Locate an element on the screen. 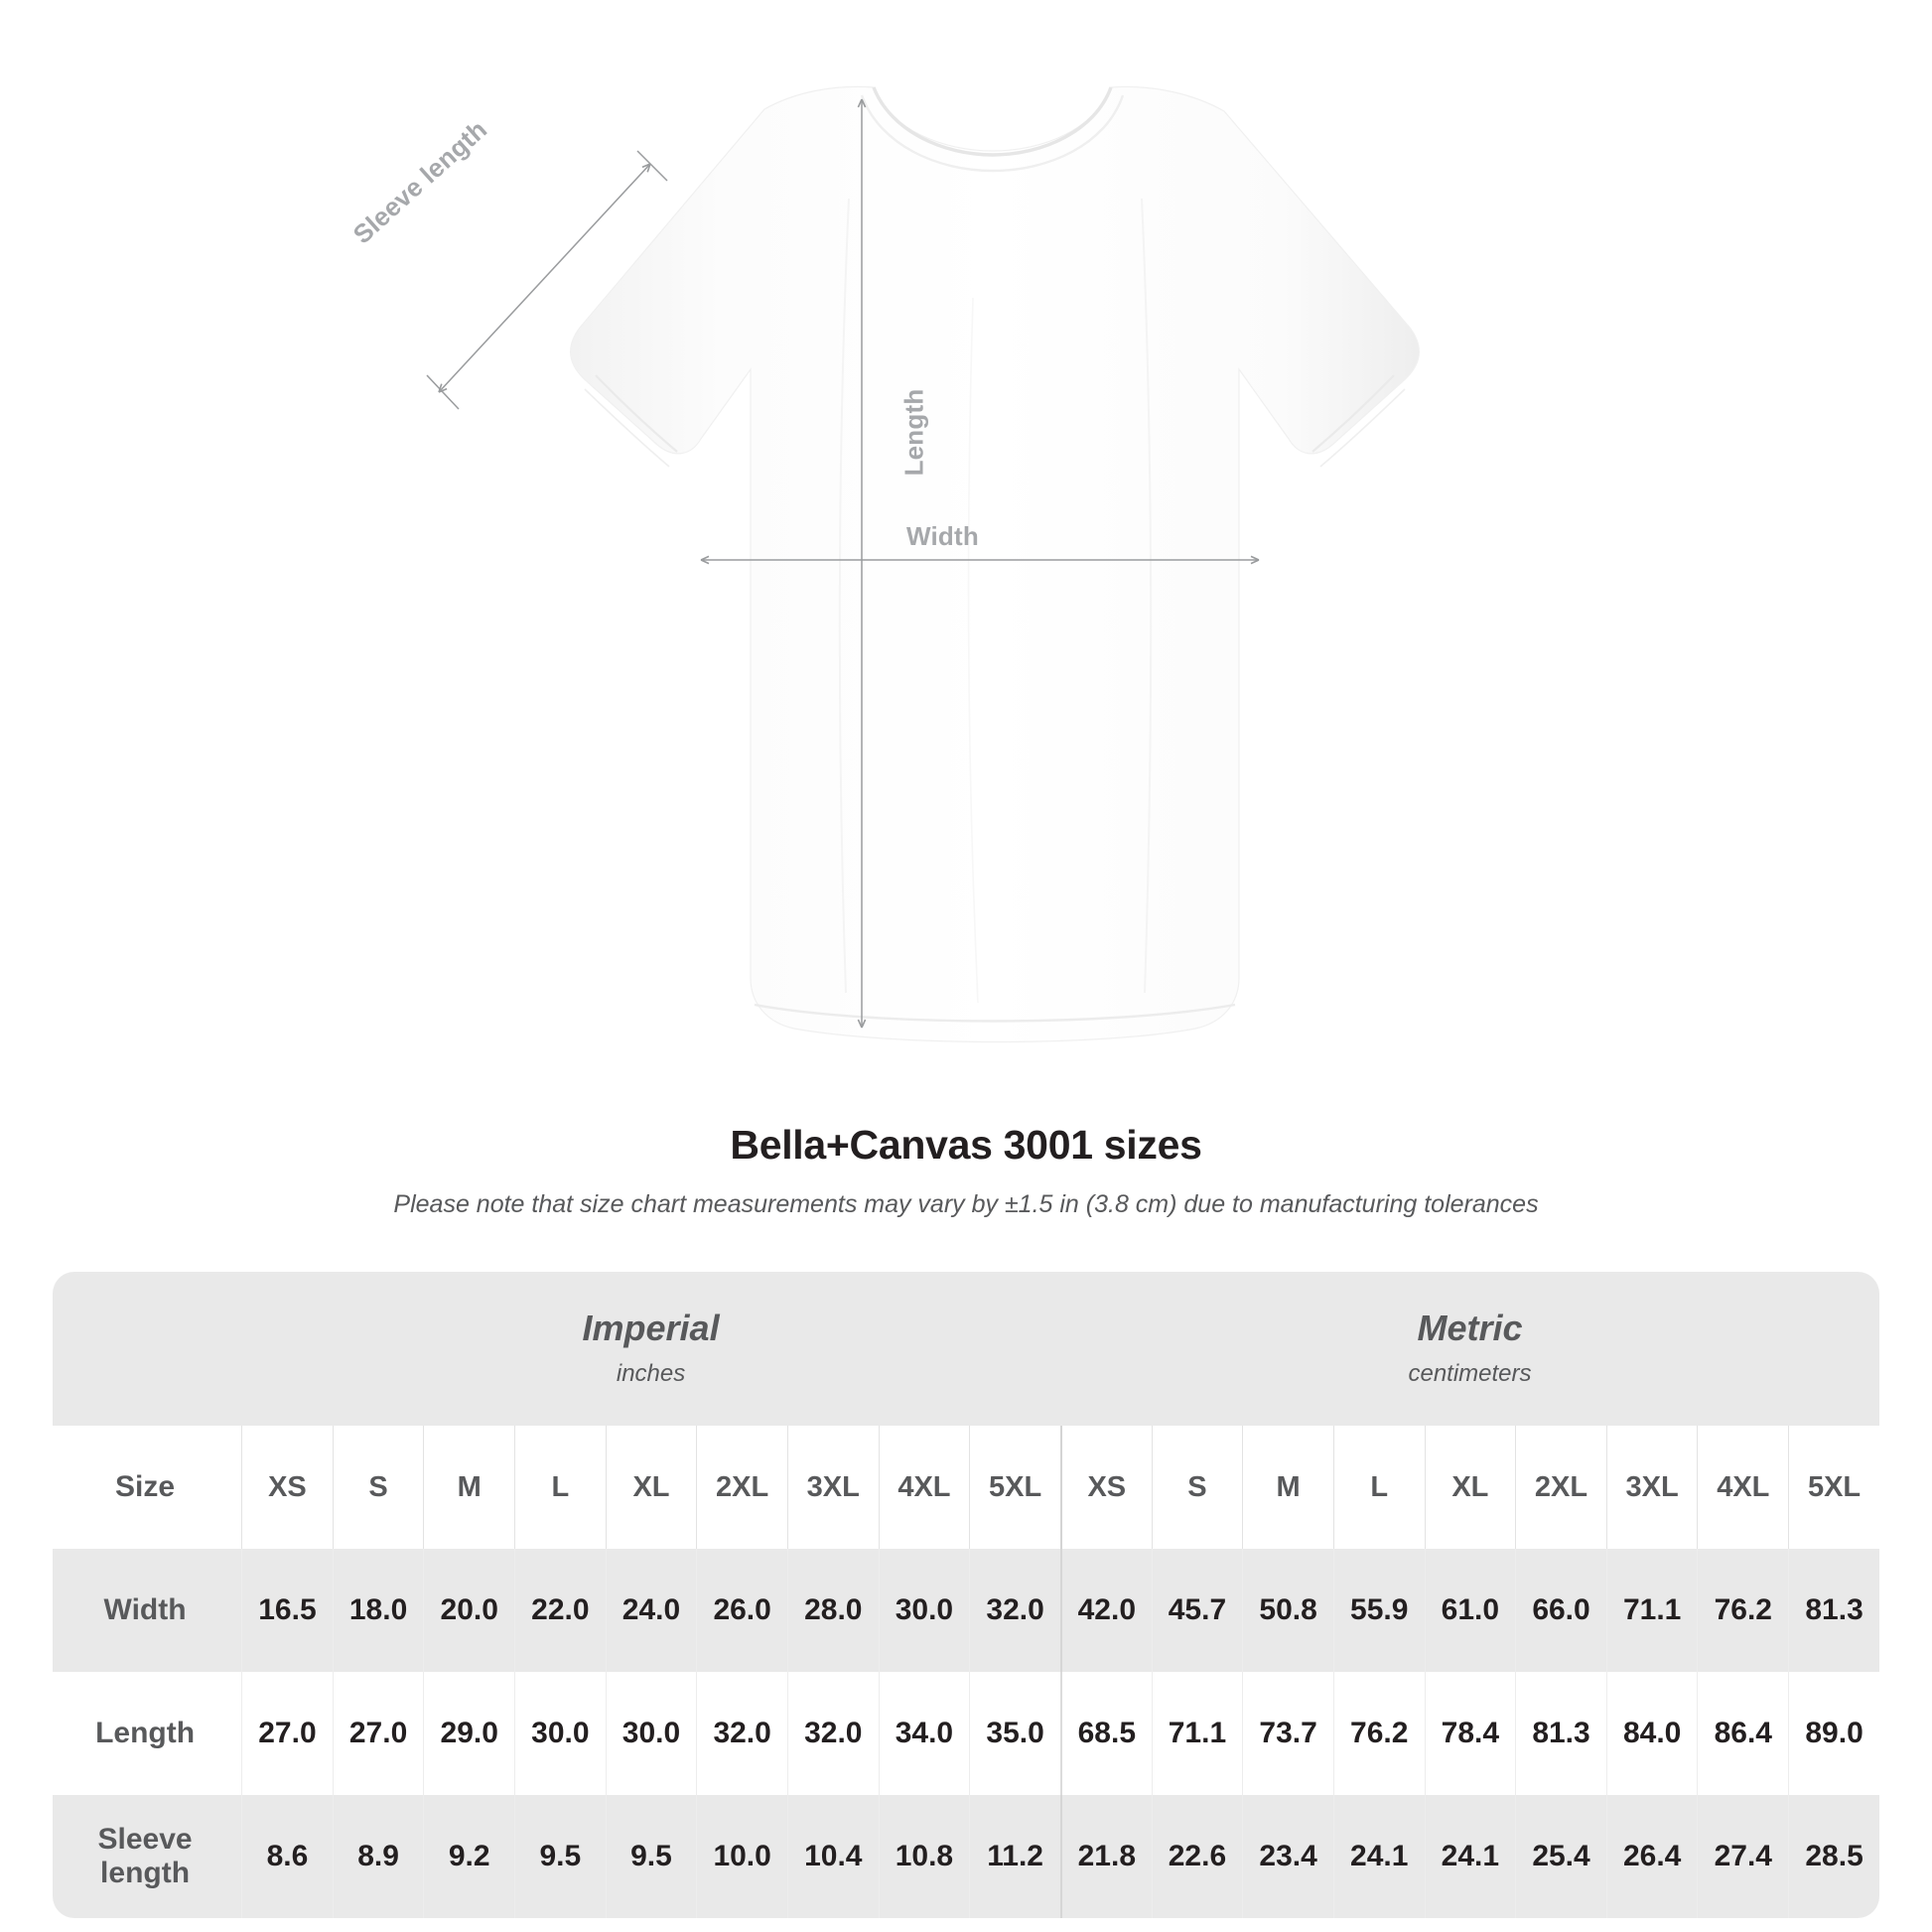  cell-width-metric-3xl: 71.1 is located at coordinates (1652, 1610).